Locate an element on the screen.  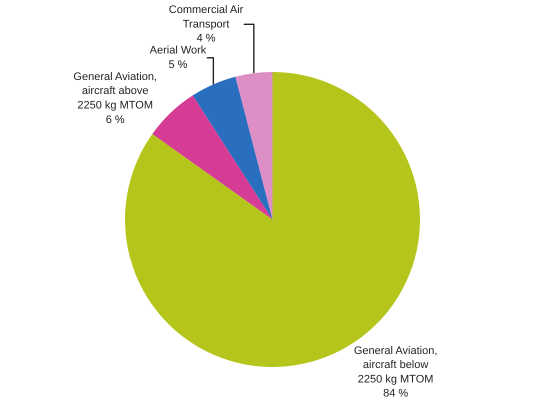
data-label: 4 % is located at coordinates (206, 38).